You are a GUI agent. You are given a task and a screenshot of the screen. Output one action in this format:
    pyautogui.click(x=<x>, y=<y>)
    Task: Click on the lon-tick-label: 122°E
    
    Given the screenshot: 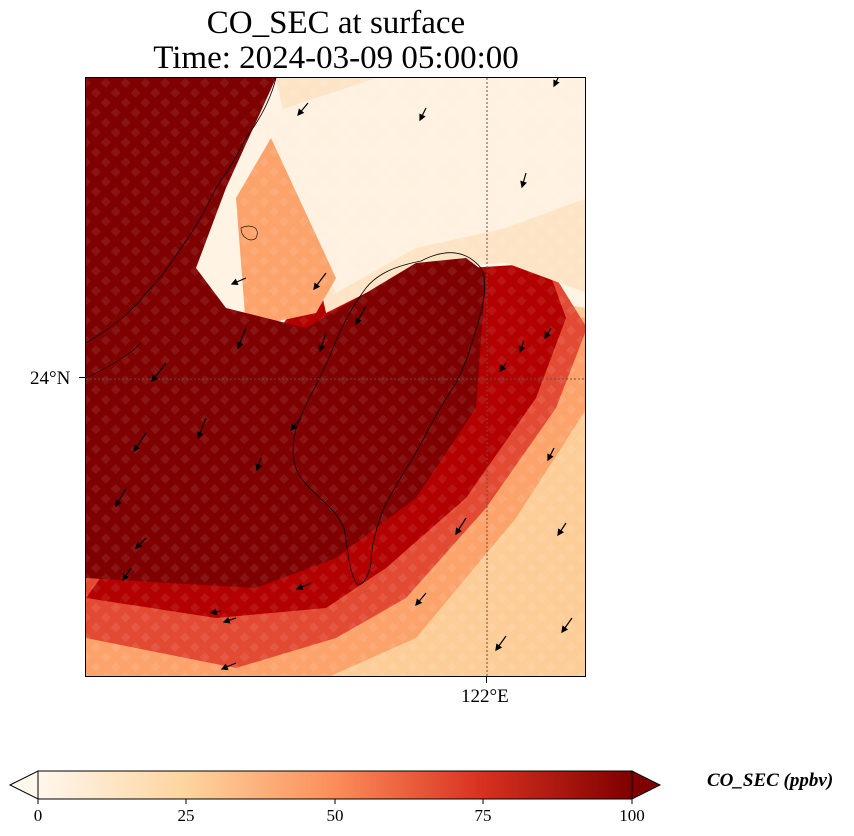 What is the action you would take?
    pyautogui.click(x=485, y=696)
    